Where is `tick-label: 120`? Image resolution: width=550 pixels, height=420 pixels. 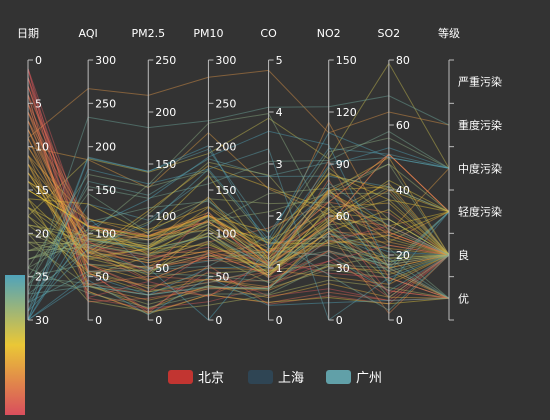
tick-label: 120 is located at coordinates (346, 112).